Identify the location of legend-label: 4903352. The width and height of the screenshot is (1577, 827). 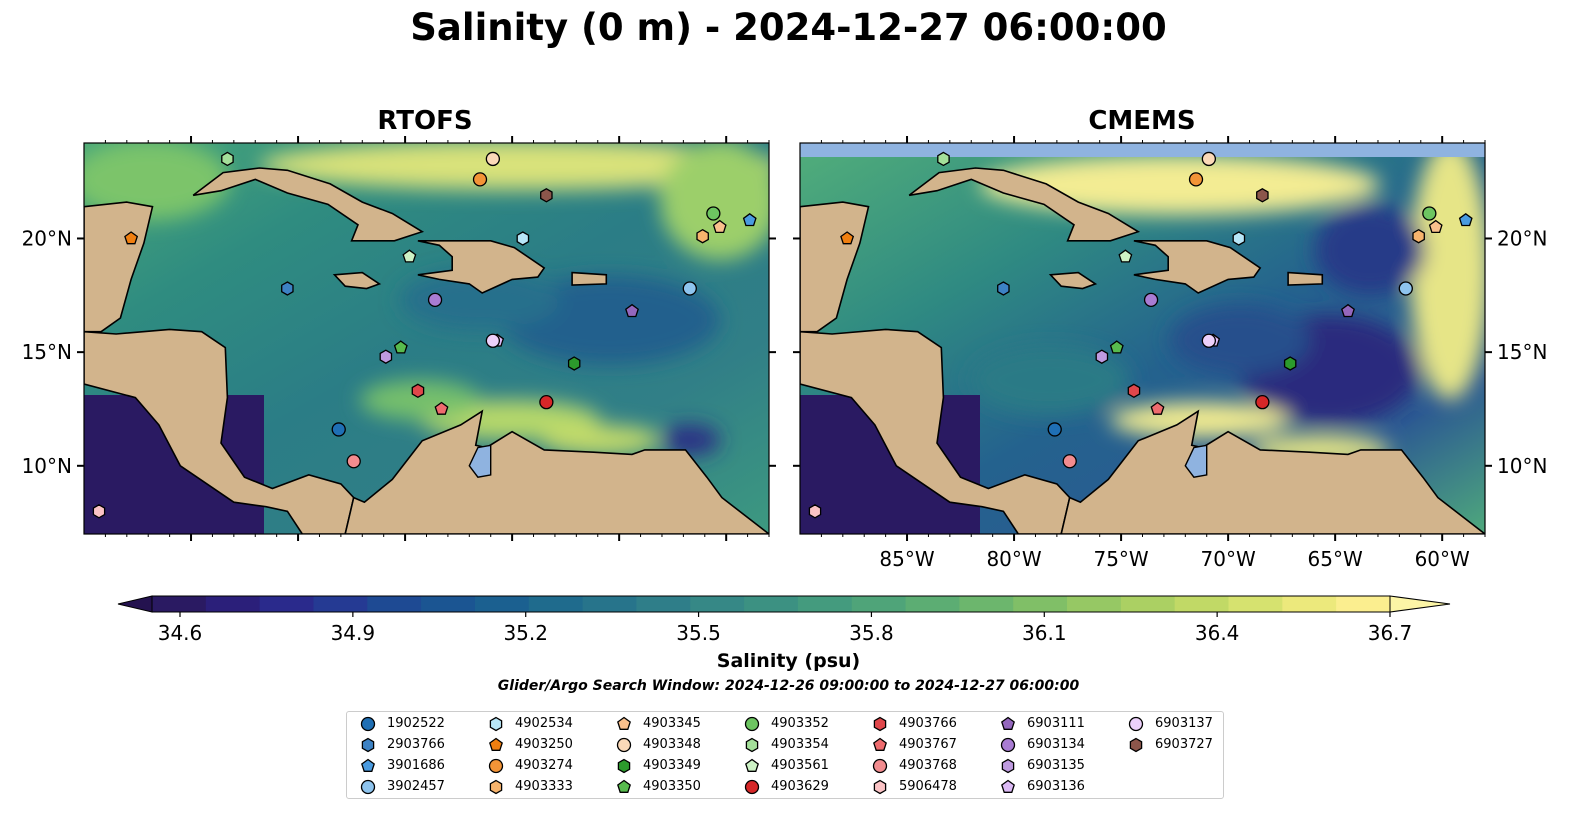
(800, 723).